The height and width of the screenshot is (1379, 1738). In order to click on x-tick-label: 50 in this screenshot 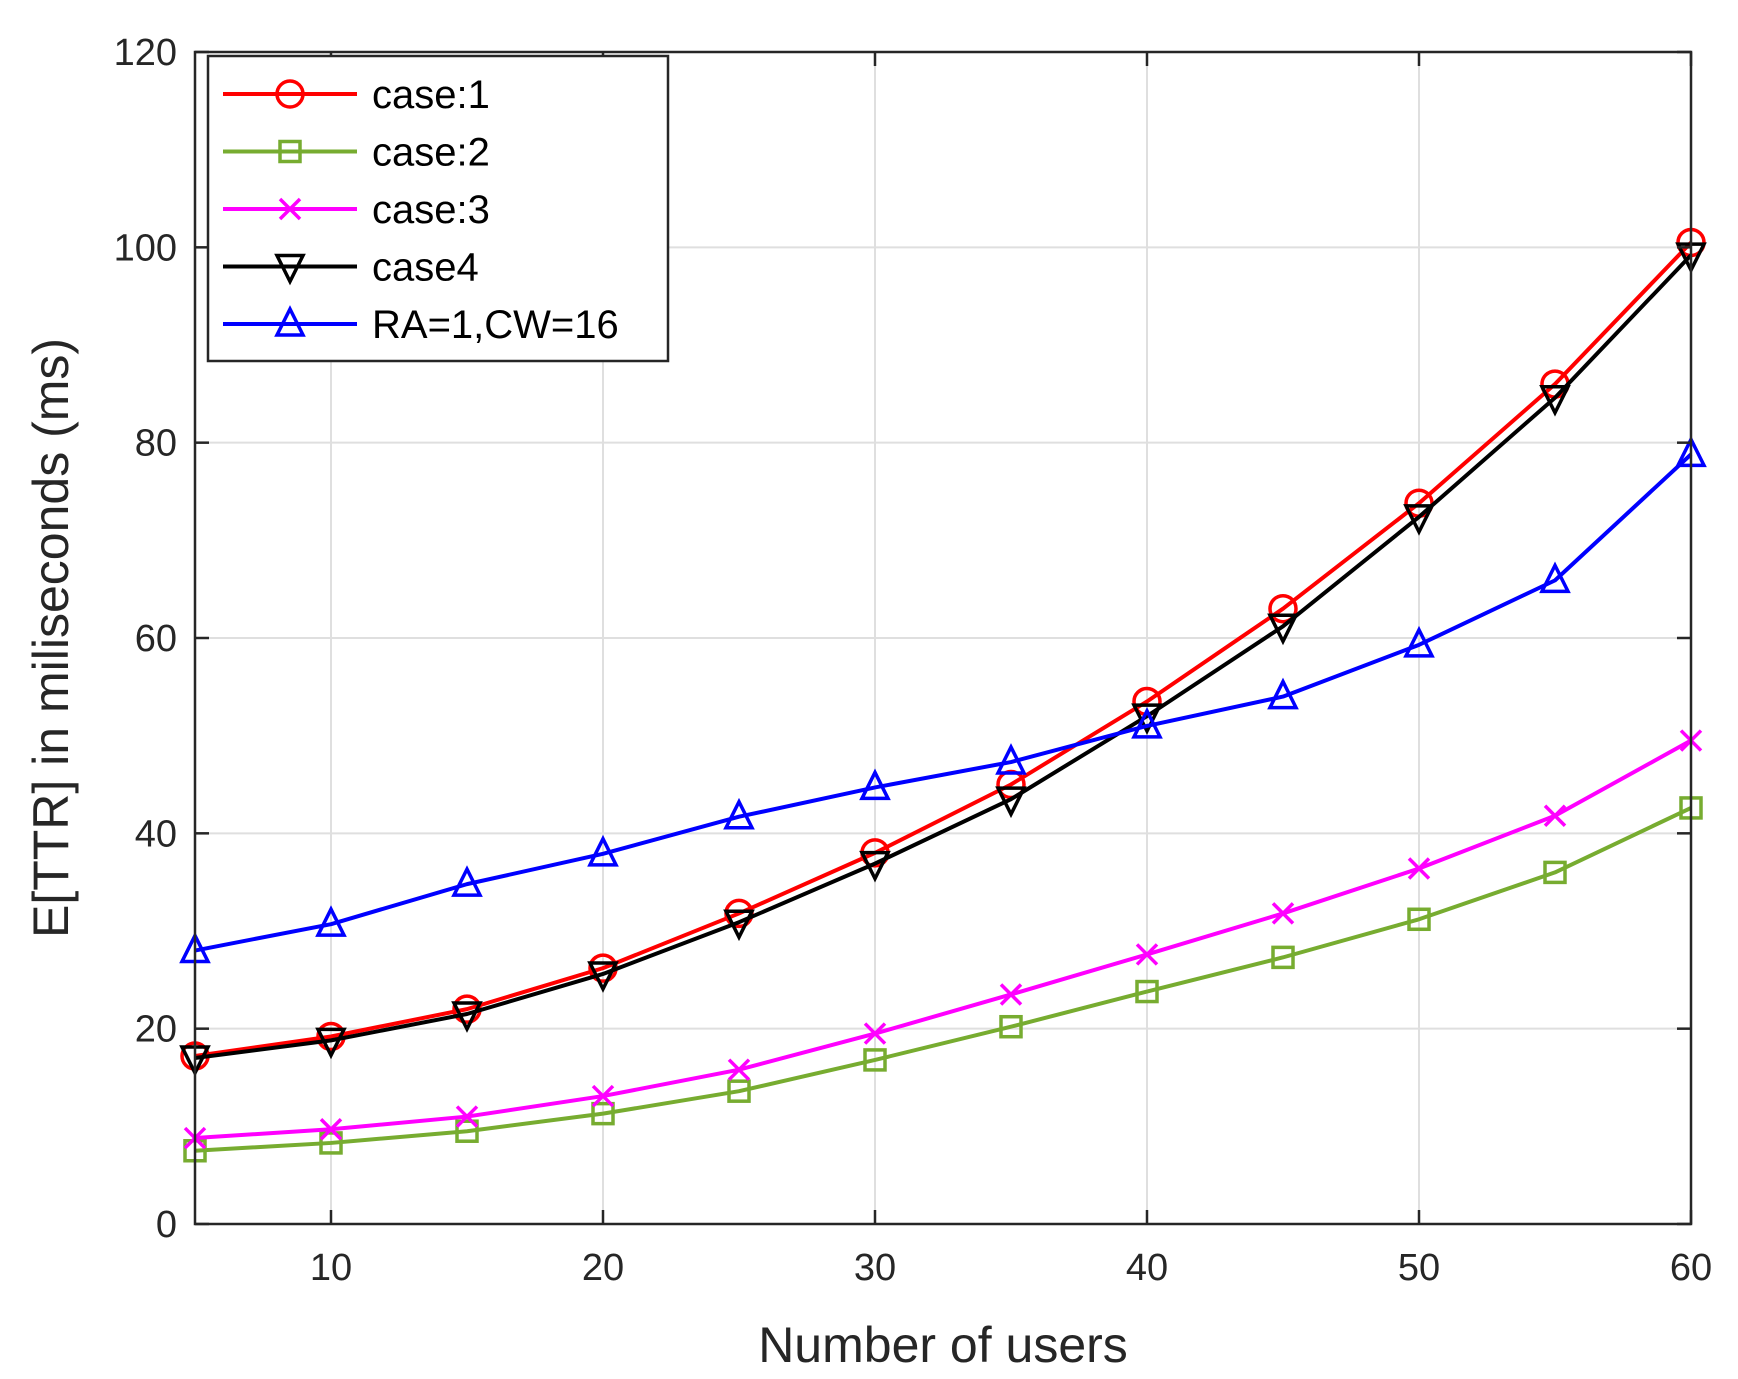, I will do `click(1419, 1268)`.